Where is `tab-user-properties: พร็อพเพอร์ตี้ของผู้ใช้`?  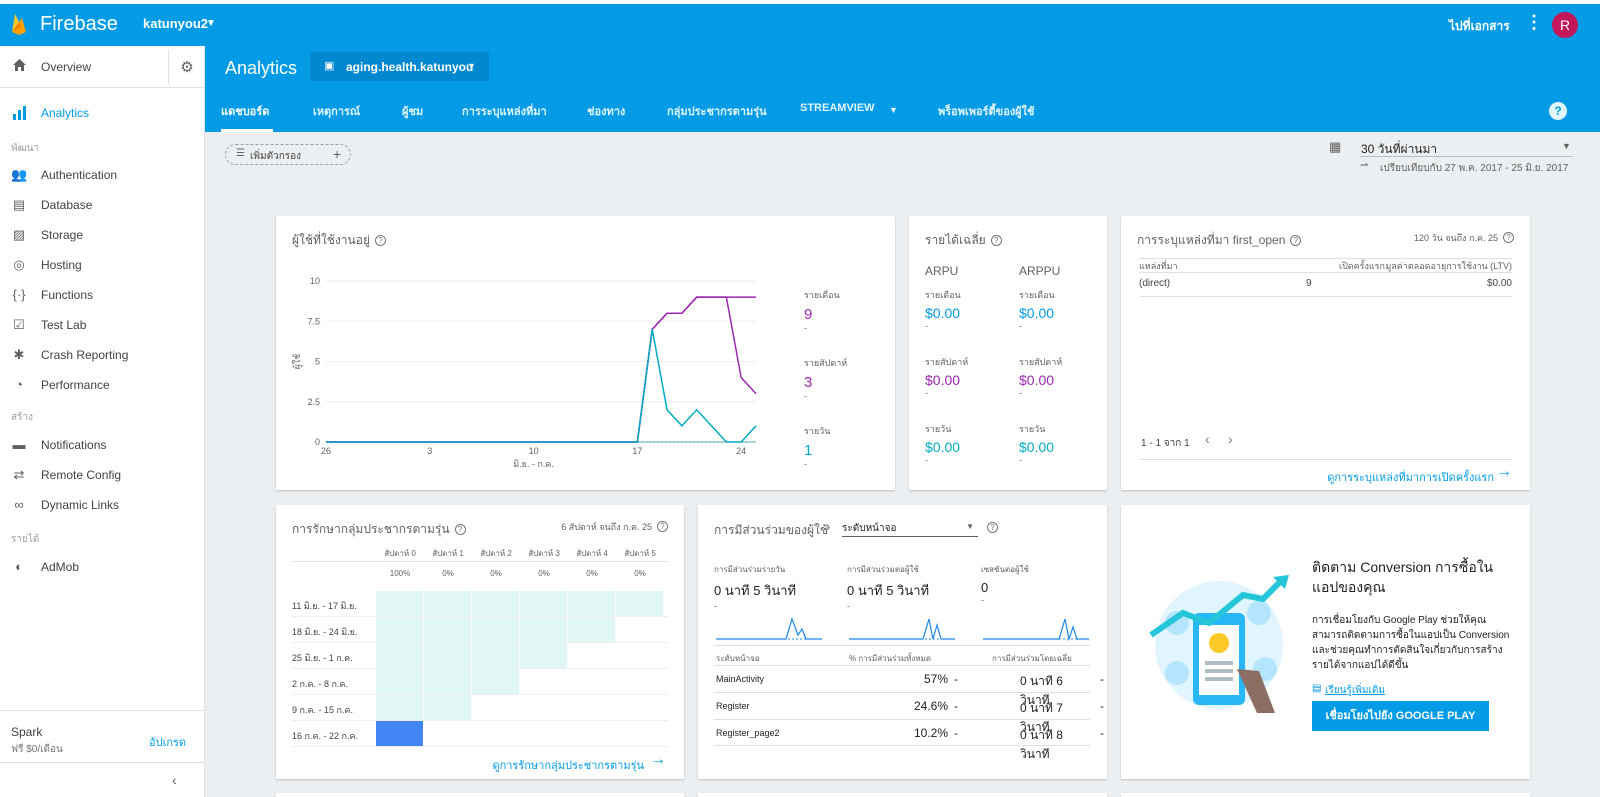 tab-user-properties: พร็อพเพอร์ตี้ของผู้ใช้ is located at coordinates (986, 112).